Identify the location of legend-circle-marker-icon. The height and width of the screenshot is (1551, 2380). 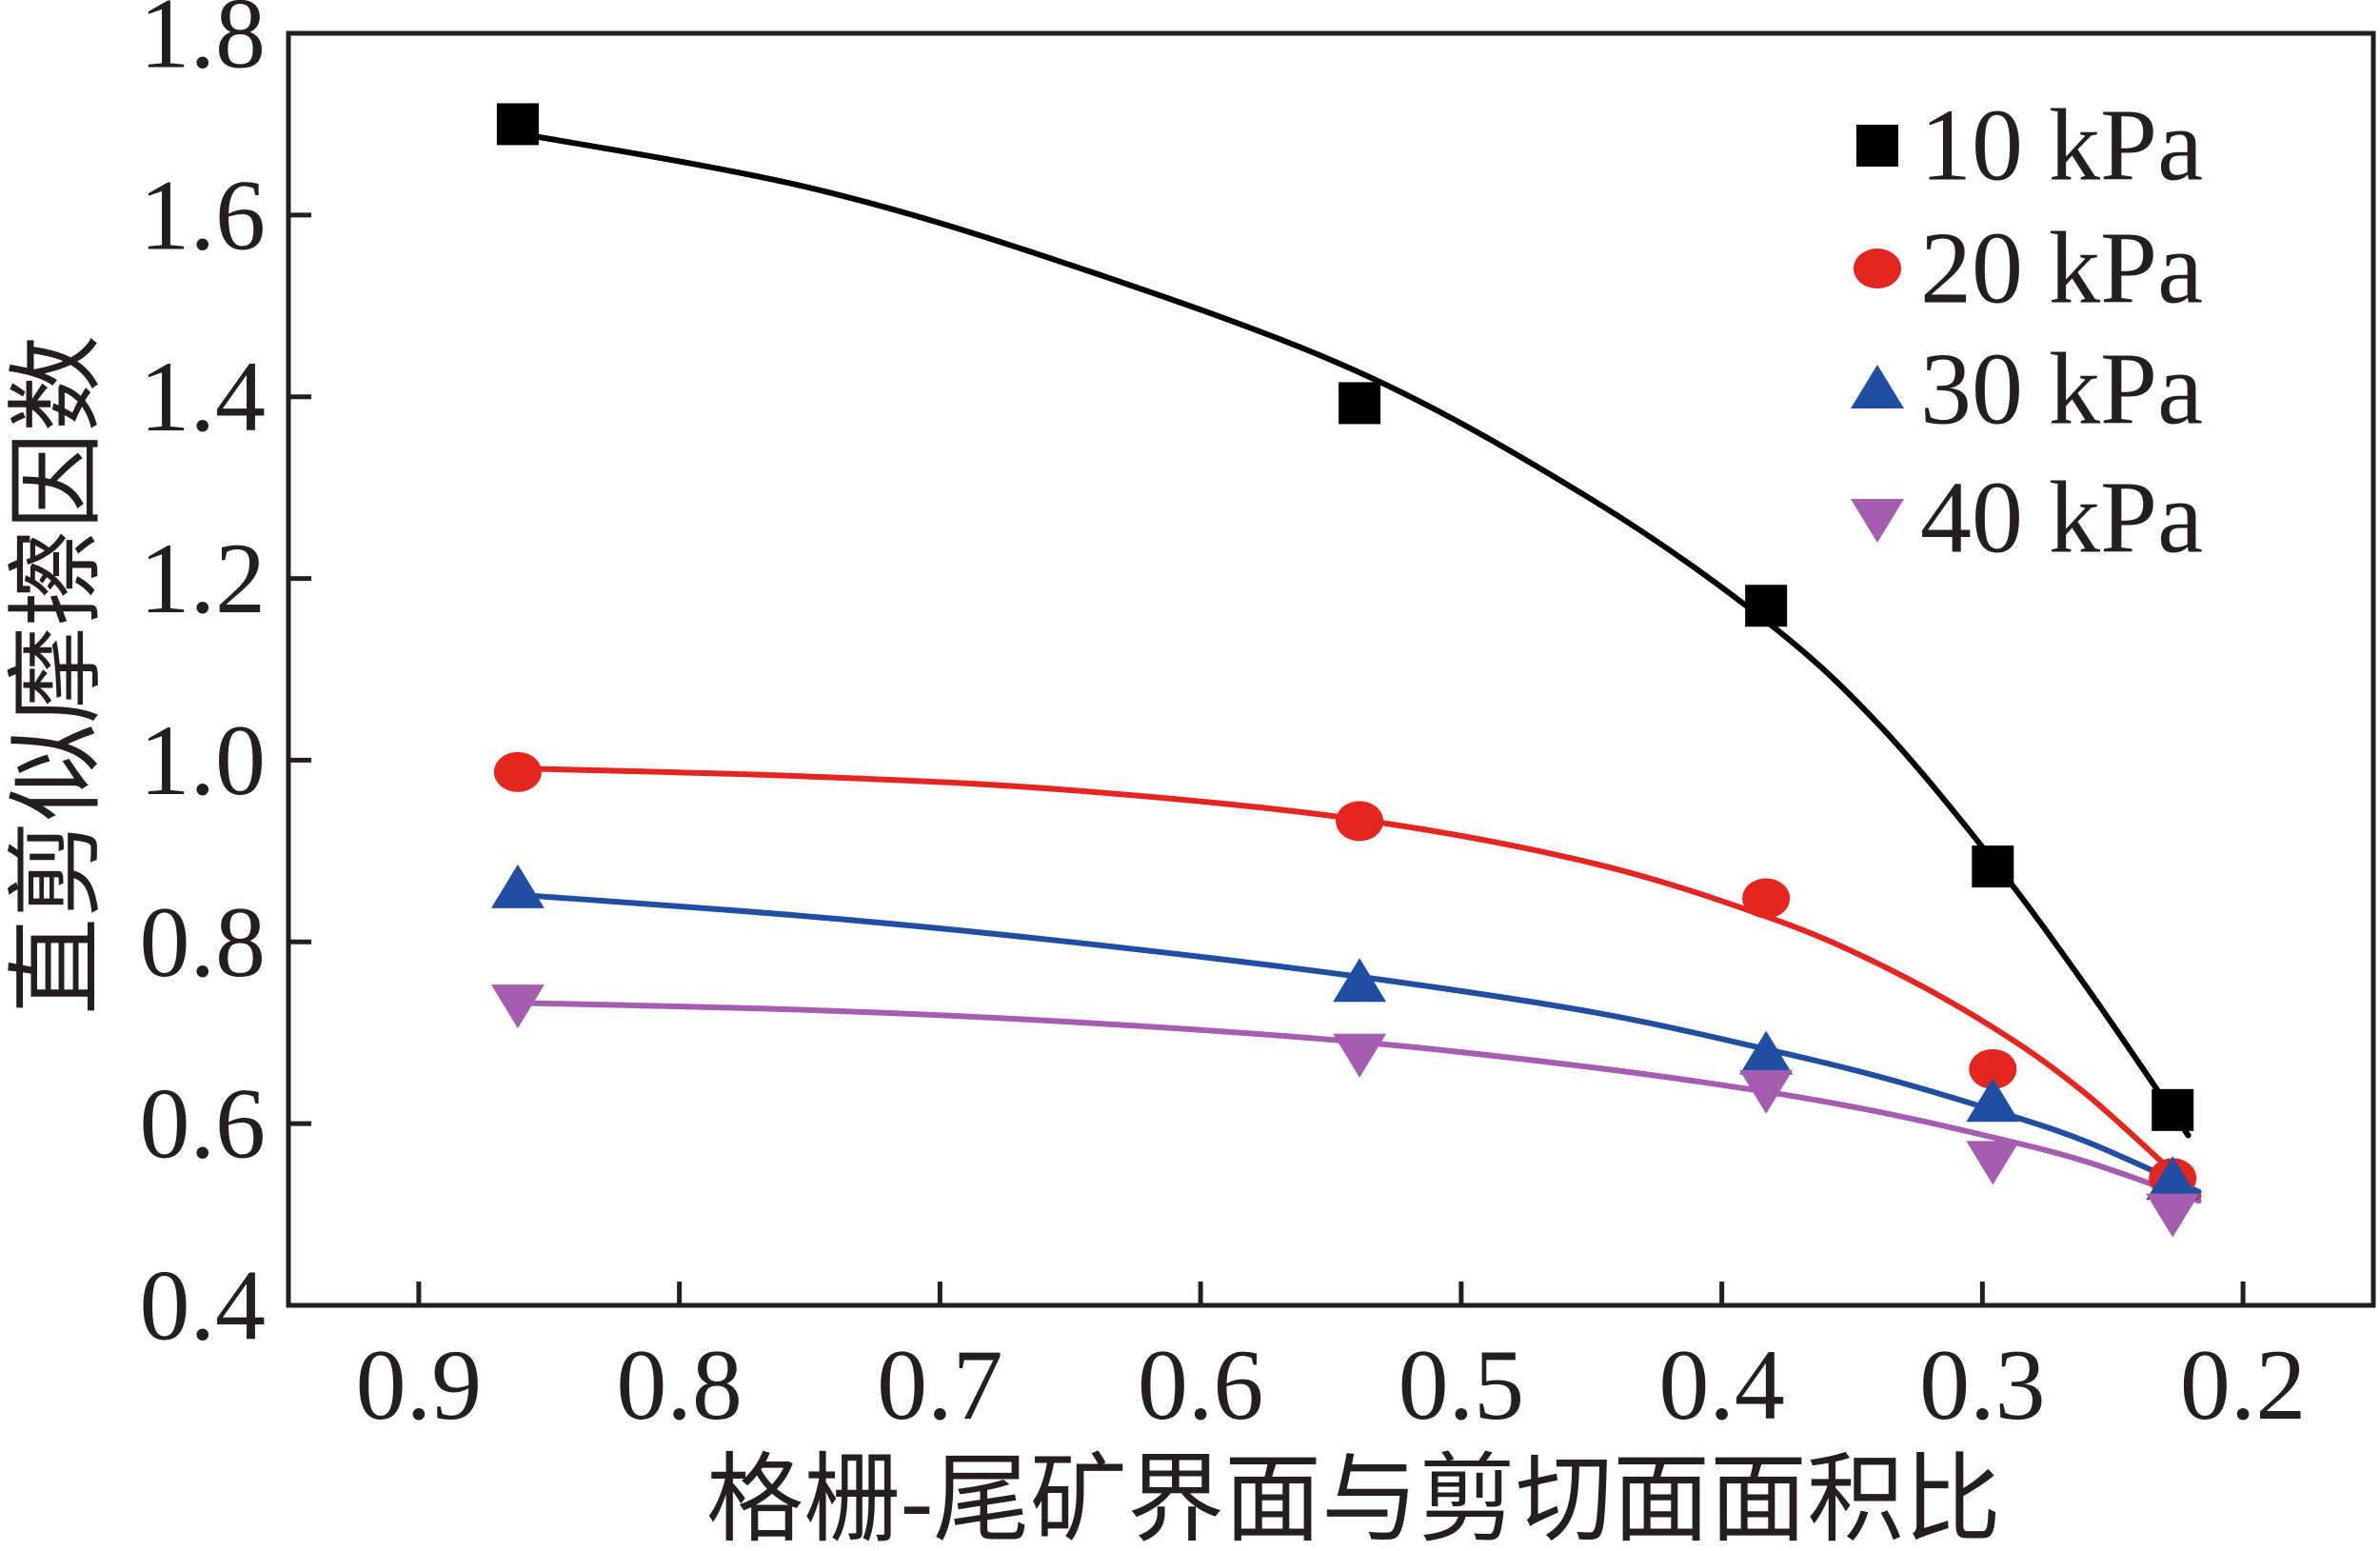
(1877, 268).